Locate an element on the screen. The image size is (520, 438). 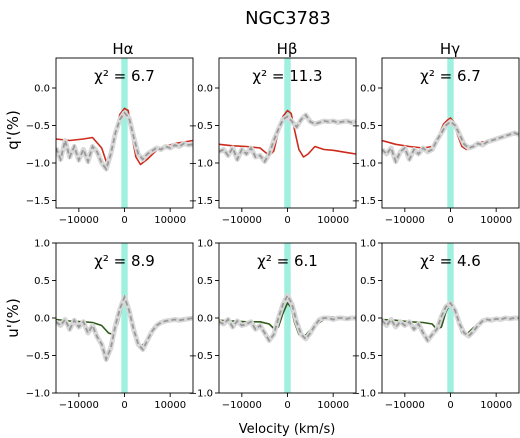
chi-square-annotation: χ² = 4.6 is located at coordinates (450, 261).